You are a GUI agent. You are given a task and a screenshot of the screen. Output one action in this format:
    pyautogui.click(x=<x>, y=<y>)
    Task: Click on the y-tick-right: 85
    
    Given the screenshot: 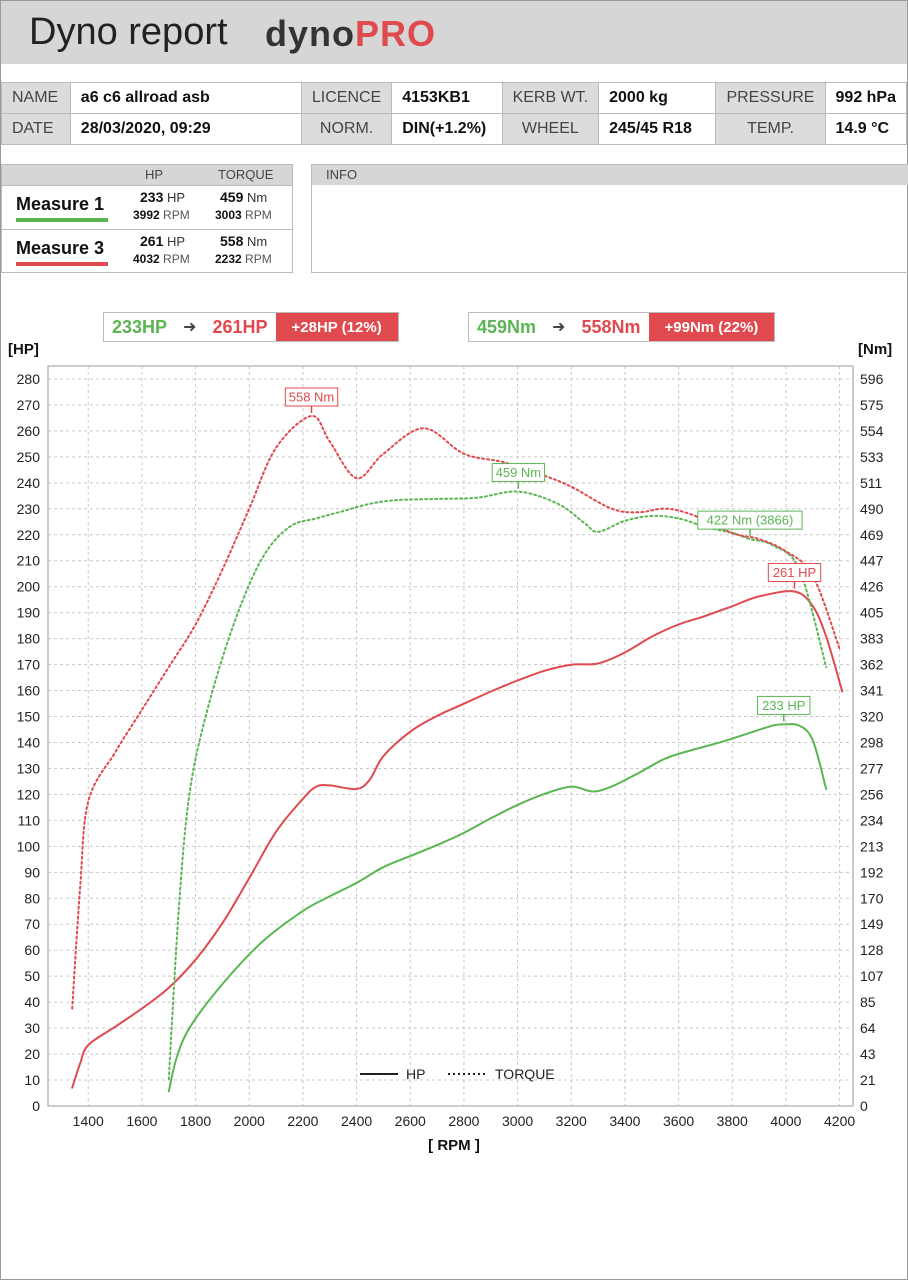 What is the action you would take?
    pyautogui.click(x=868, y=1002)
    